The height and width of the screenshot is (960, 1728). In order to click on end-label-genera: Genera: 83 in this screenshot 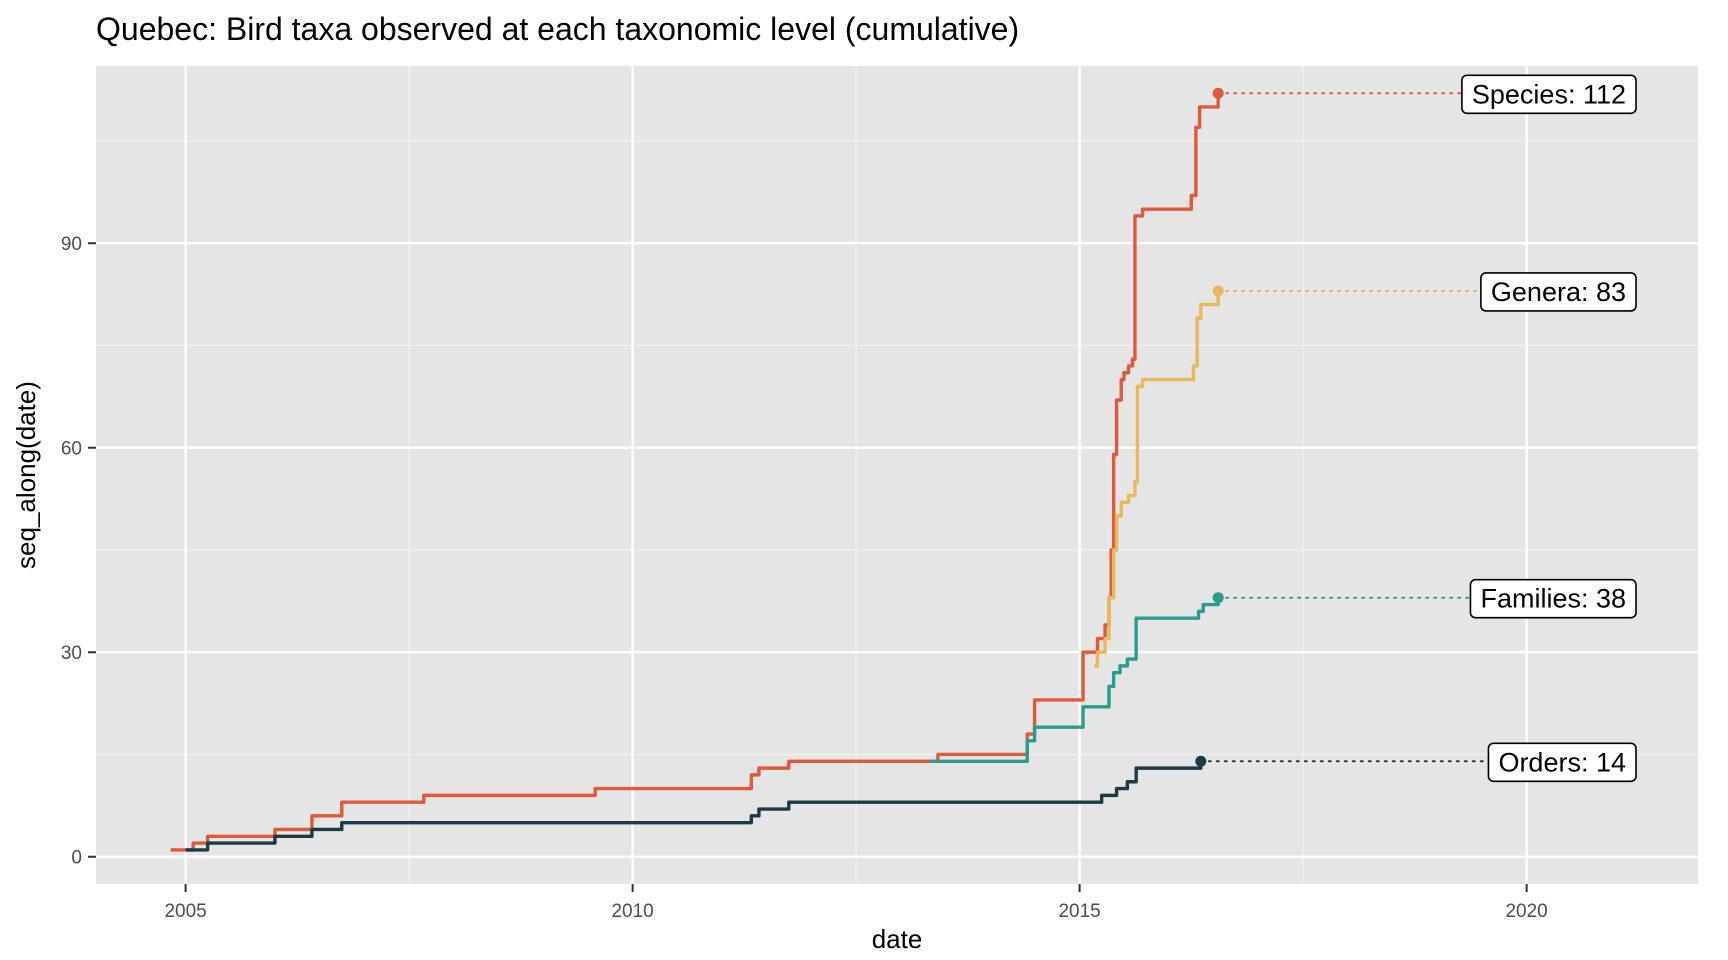, I will do `click(1558, 292)`.